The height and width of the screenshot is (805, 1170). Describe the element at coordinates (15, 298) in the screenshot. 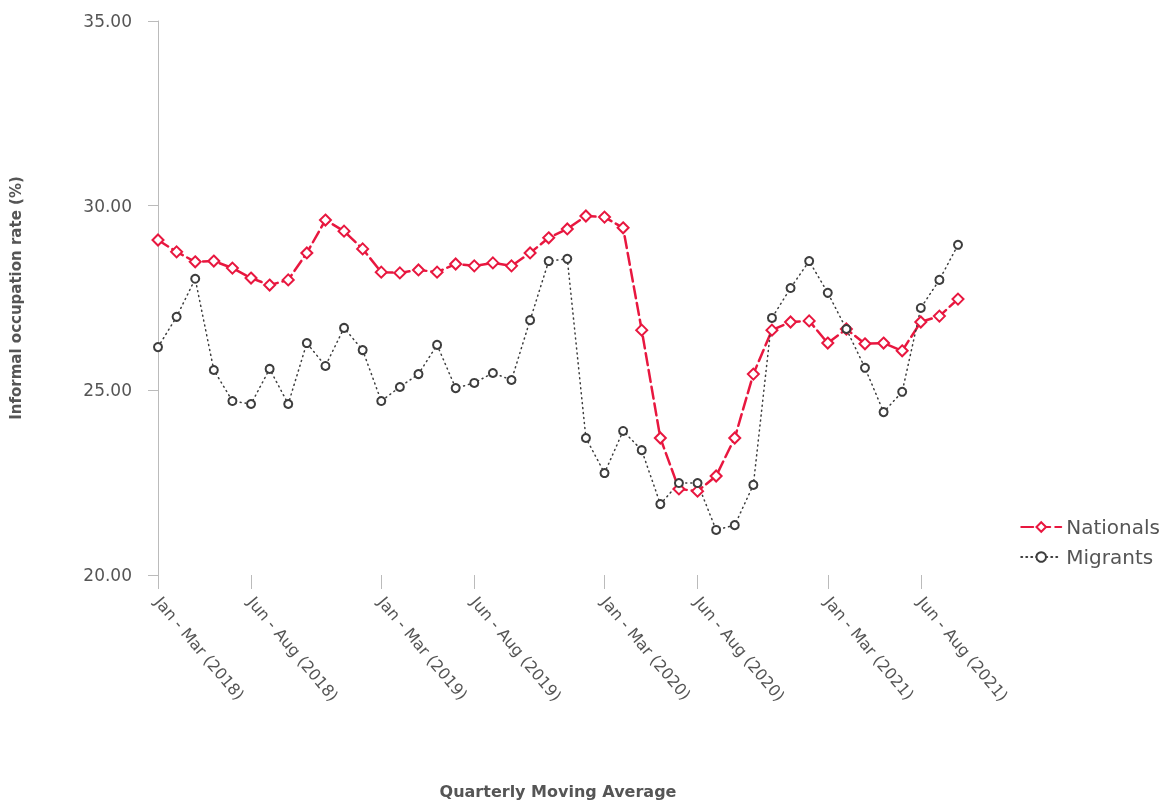

I see `y-axis-title: Informal occupation rate (%)` at that location.